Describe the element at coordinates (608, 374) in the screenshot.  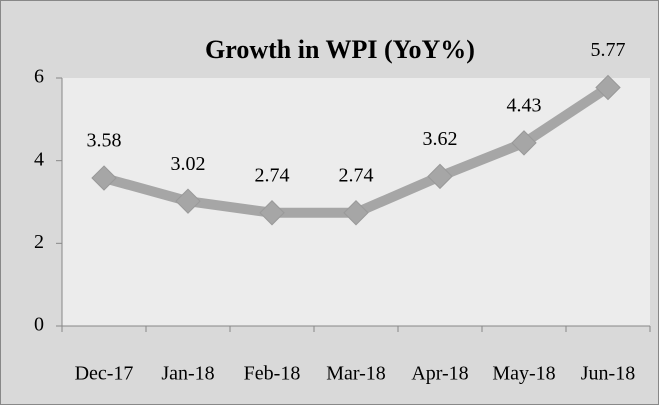
I see `x-tick-label: Jun-18` at that location.